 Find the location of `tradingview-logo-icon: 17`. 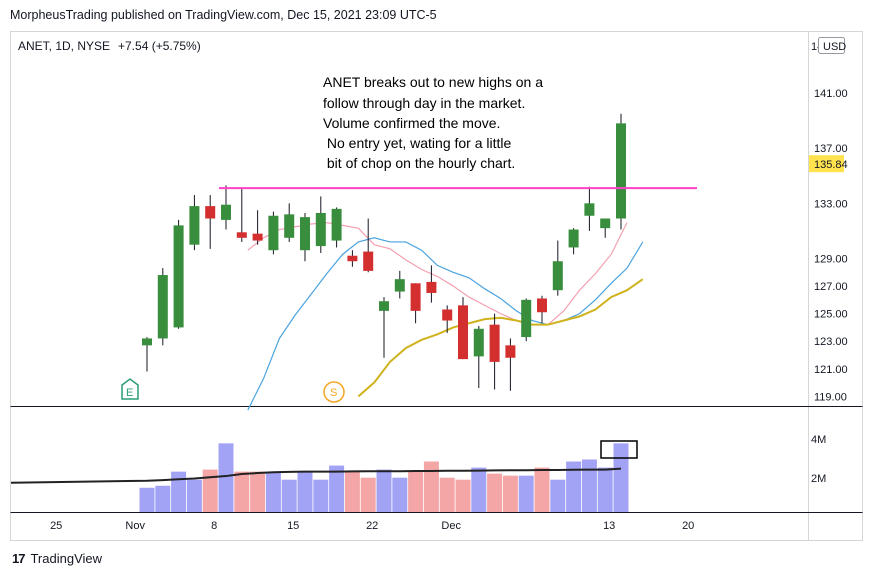

tradingview-logo-icon: 17 is located at coordinates (19, 558).